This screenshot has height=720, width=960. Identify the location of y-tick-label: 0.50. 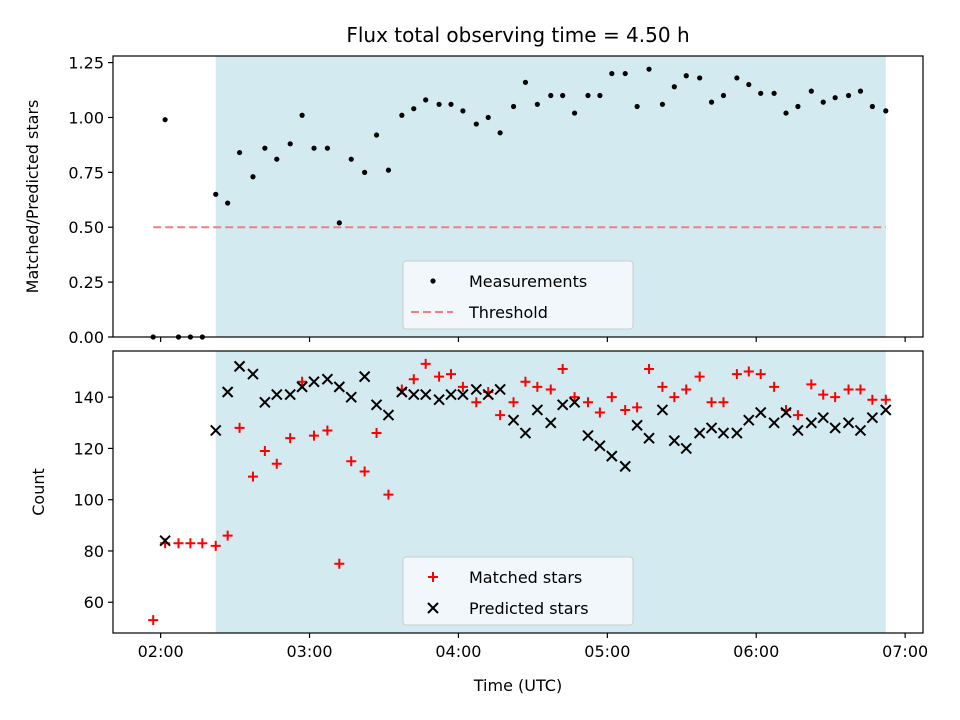
(86, 227).